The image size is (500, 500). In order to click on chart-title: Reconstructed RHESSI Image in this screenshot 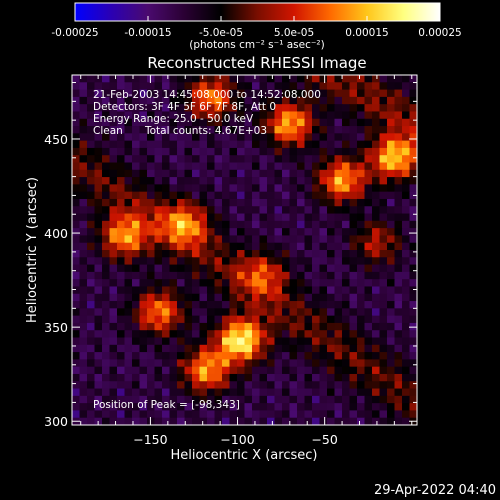, I will do `click(256, 63)`.